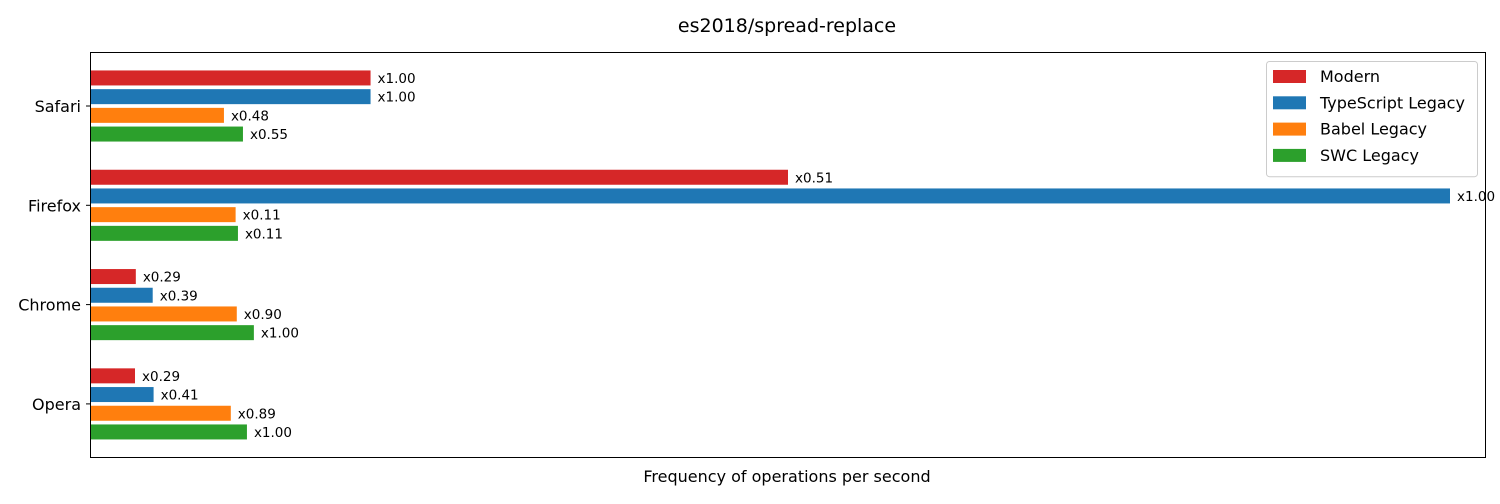 The height and width of the screenshot is (504, 1500). What do you see at coordinates (770, 196) in the screenshot?
I see `bar-firefox-typescript-legacy` at bounding box center [770, 196].